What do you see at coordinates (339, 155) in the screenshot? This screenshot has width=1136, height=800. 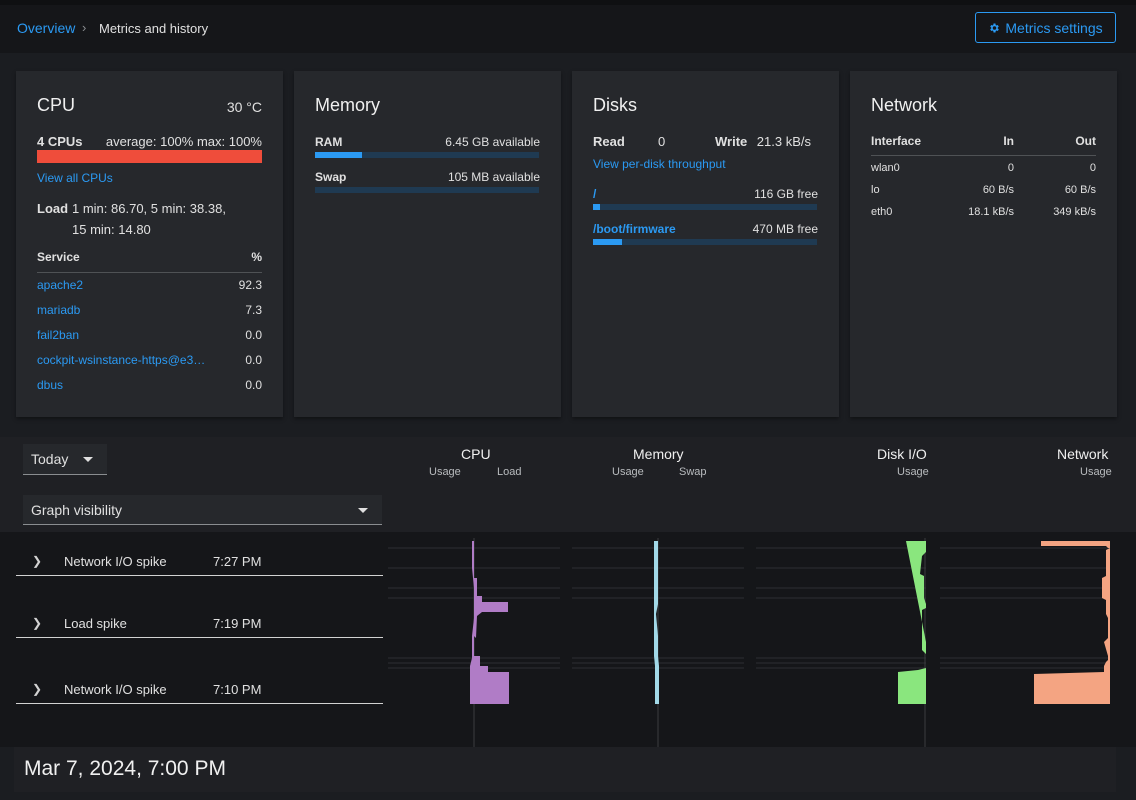 I see `ram-bar-fill` at bounding box center [339, 155].